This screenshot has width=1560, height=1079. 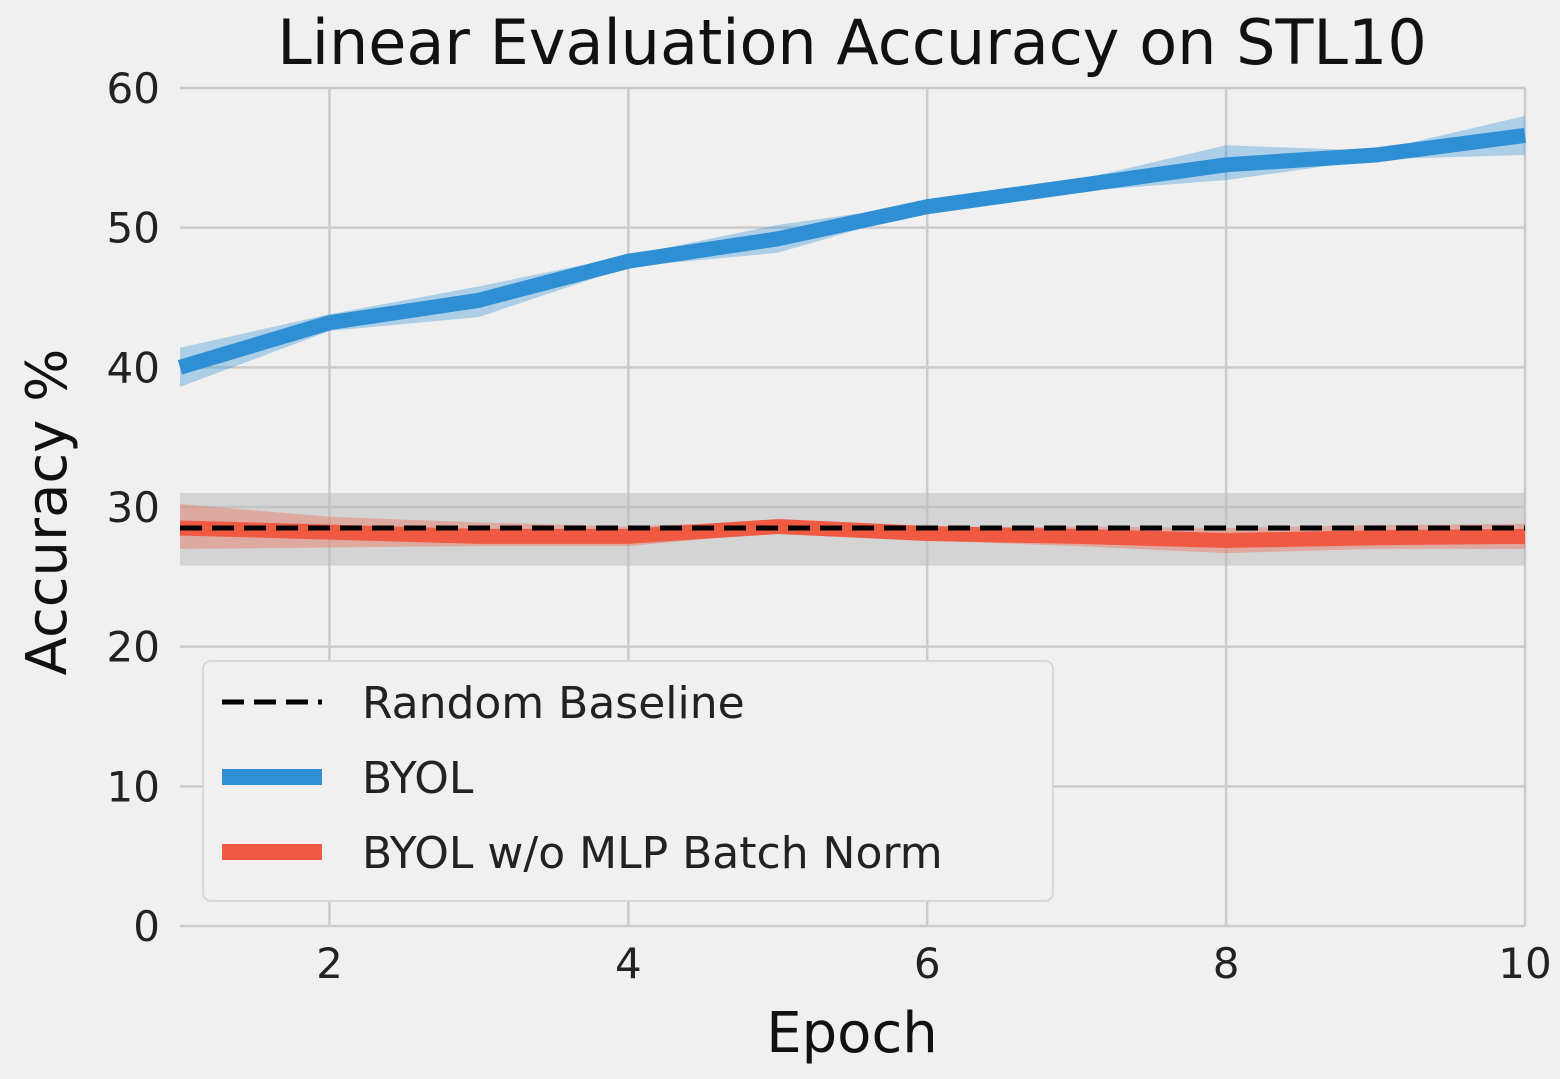 I want to click on x-axis-label: Epoch, so click(x=851, y=1033).